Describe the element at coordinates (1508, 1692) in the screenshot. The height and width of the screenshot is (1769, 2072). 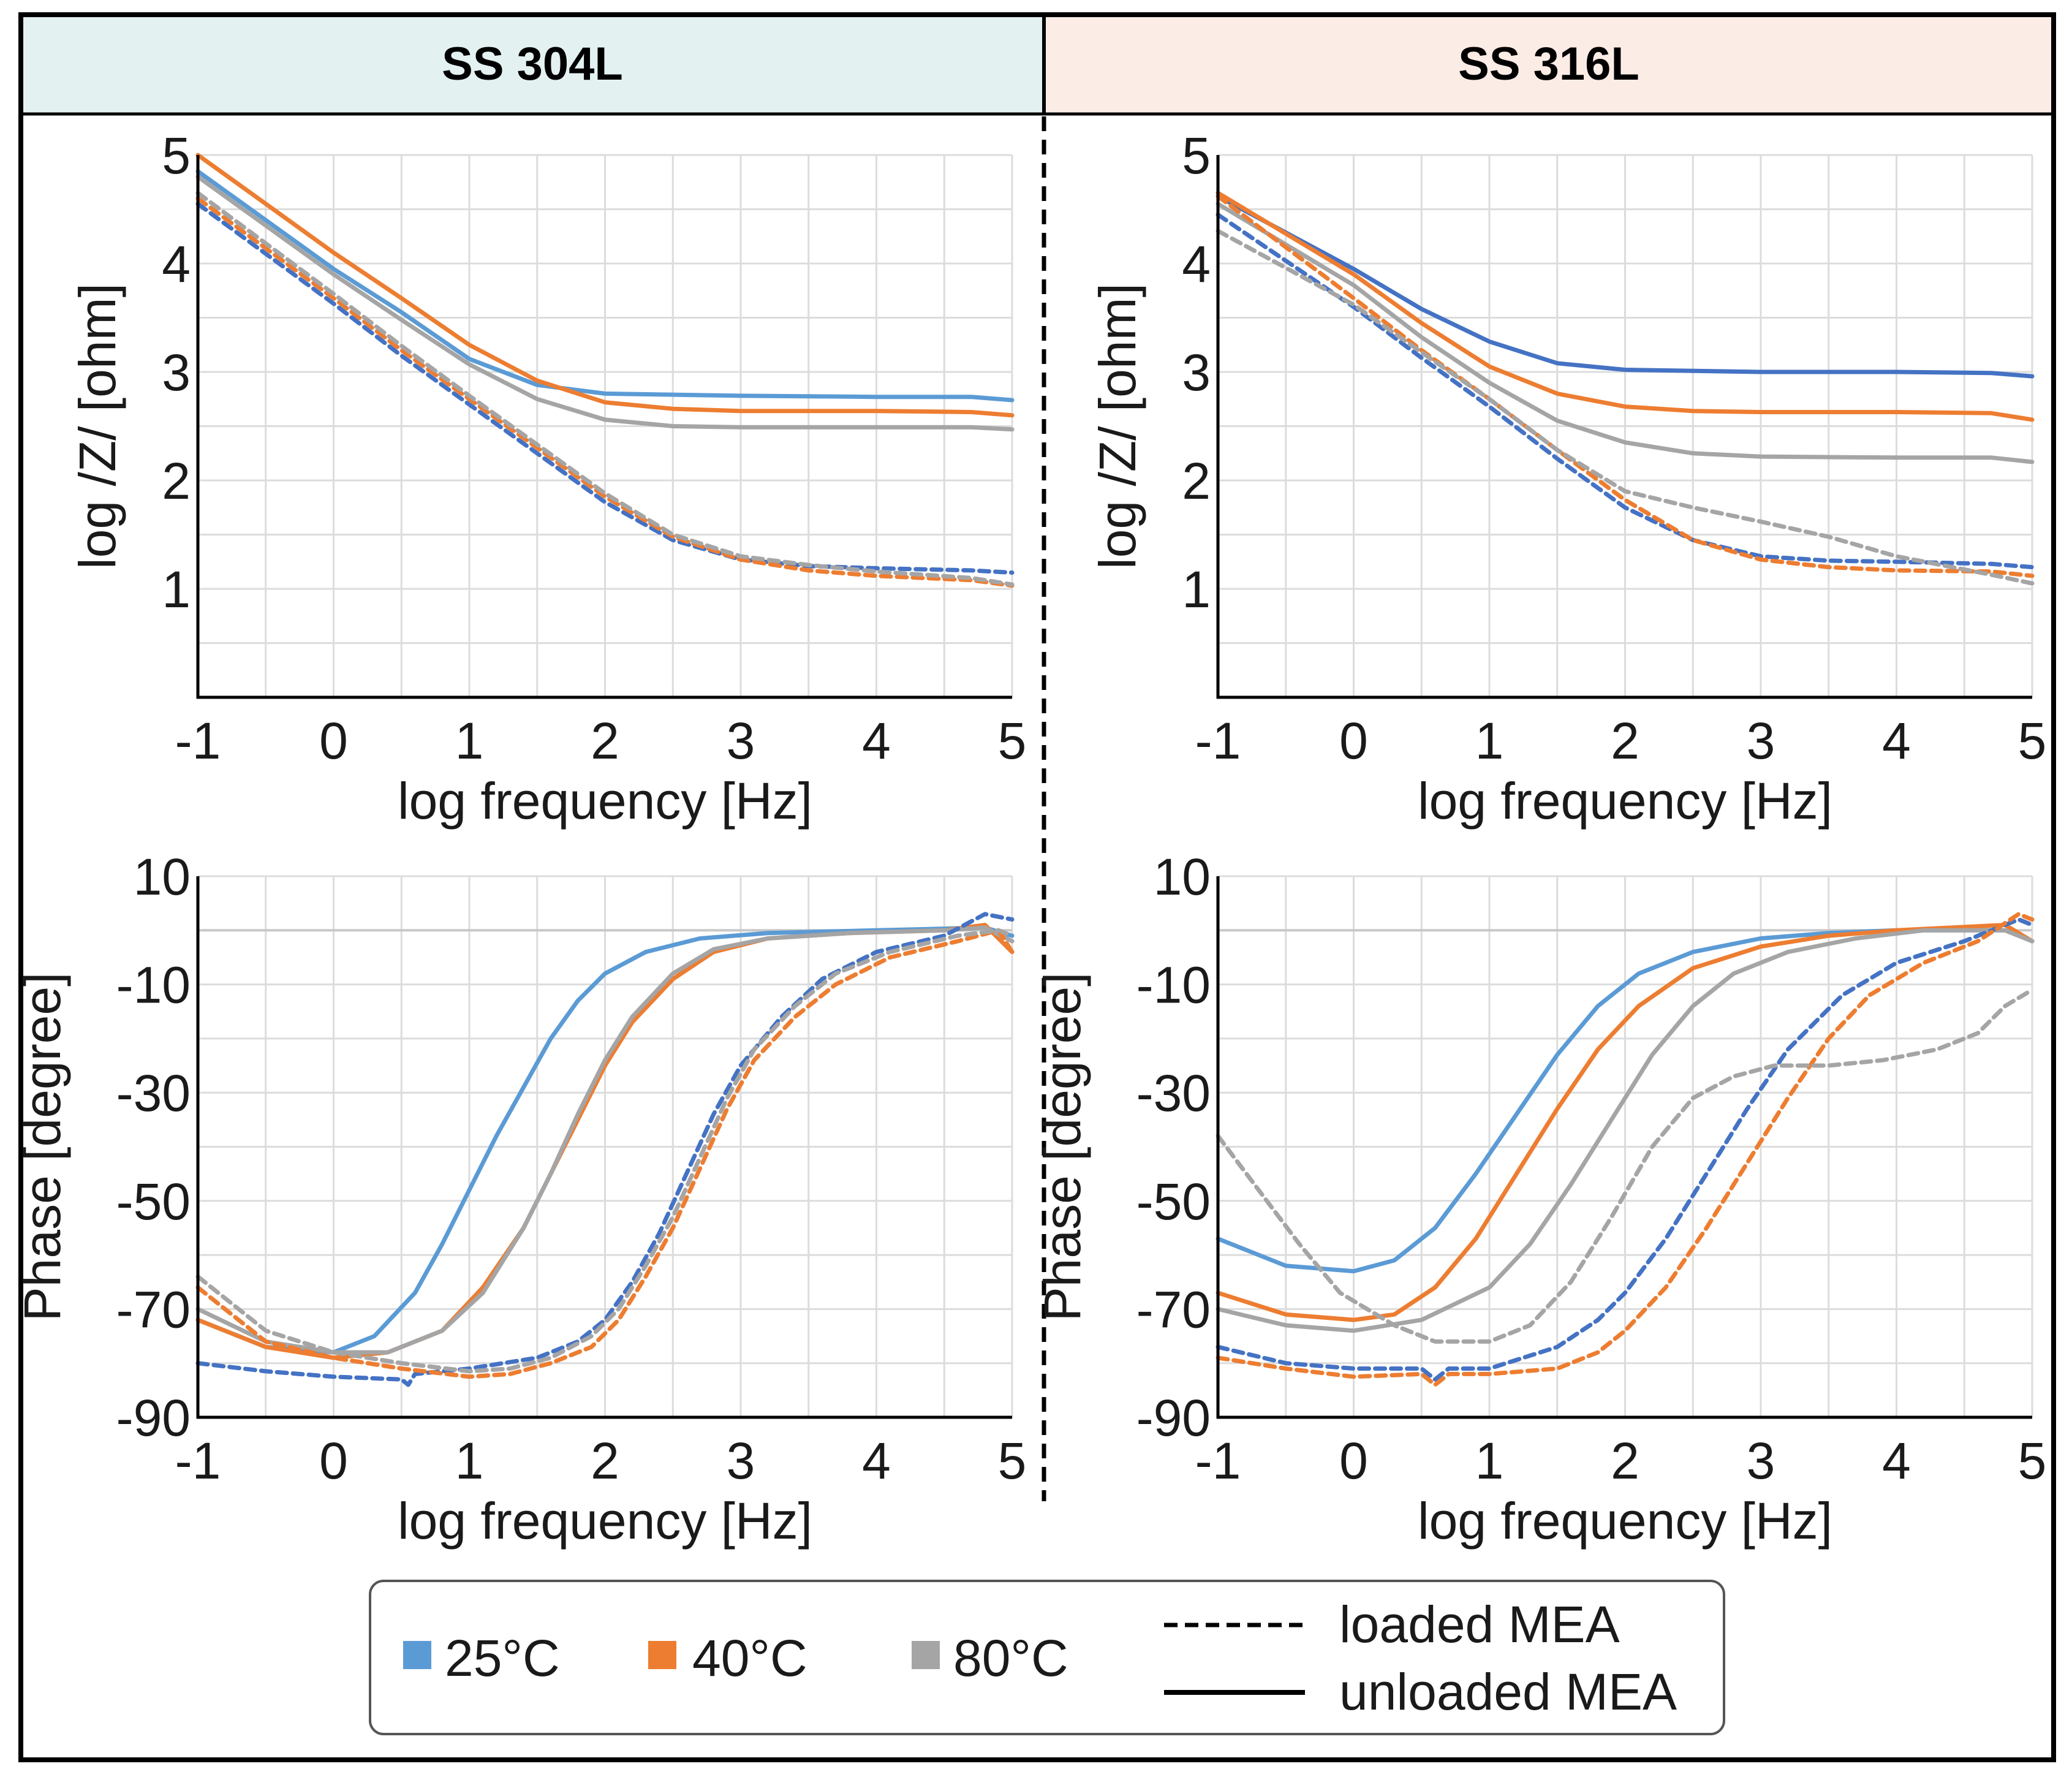
I see `legend-label-unloaded: unloaded MEA` at that location.